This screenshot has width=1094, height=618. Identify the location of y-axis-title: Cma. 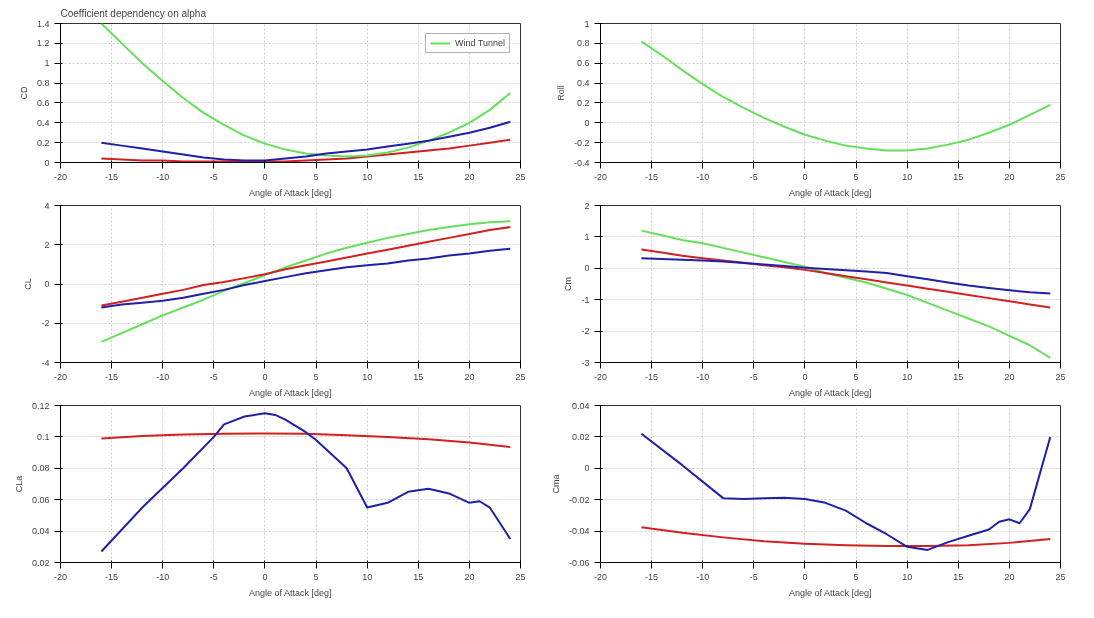
(555, 484).